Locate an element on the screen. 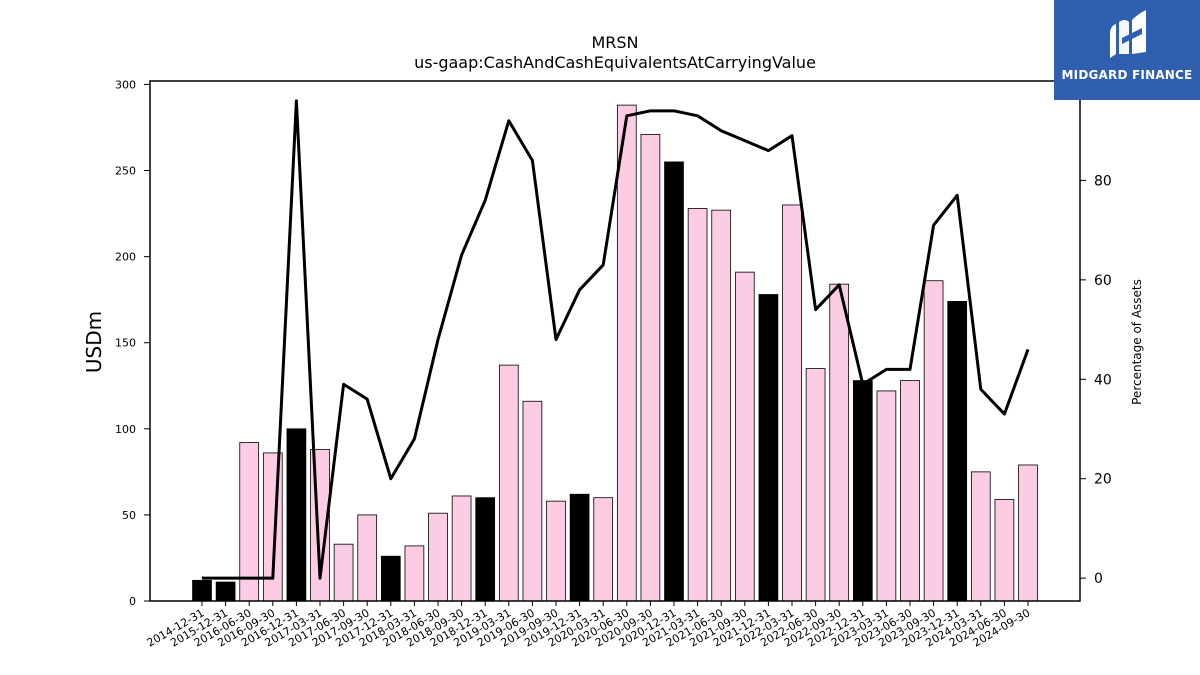 The height and width of the screenshot is (675, 1200). y-tick-label-left: 100 is located at coordinates (125, 429).